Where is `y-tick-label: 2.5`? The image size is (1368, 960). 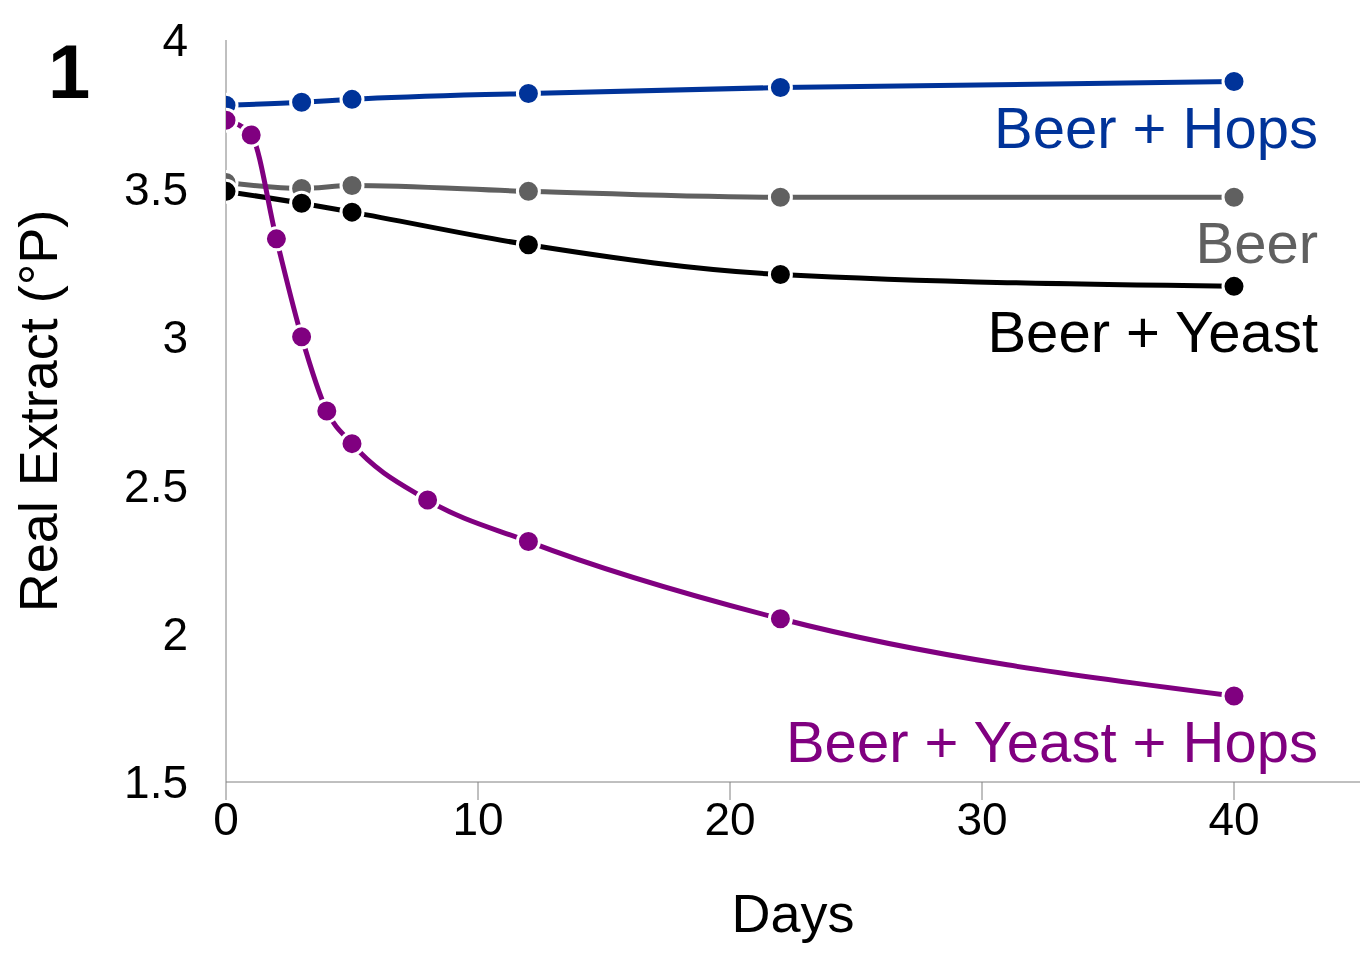 y-tick-label: 2.5 is located at coordinates (156, 485).